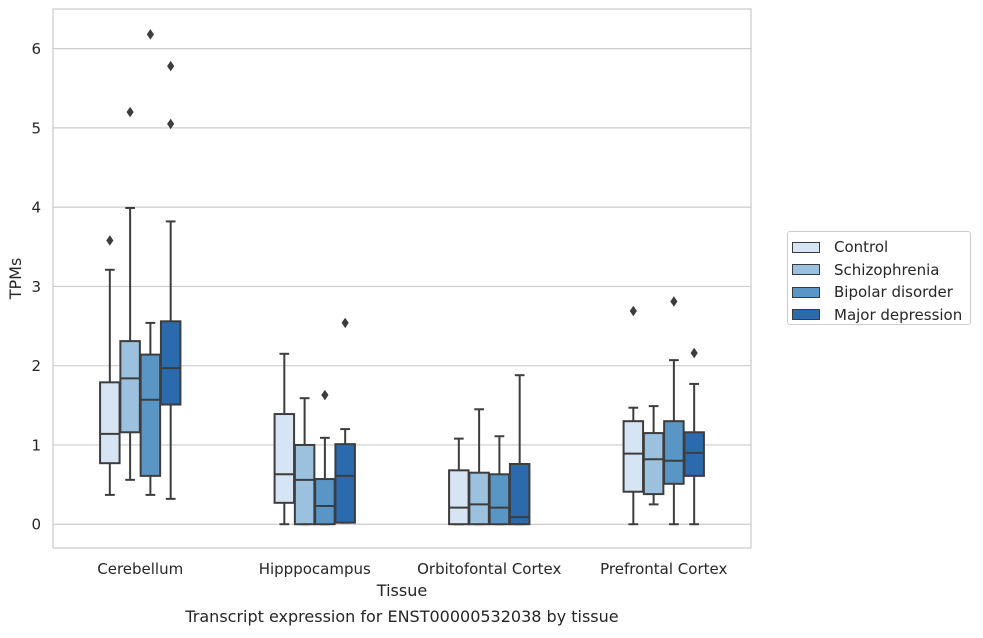 The width and height of the screenshot is (983, 638). Describe the element at coordinates (36, 525) in the screenshot. I see `y-tick-label: 0` at that location.